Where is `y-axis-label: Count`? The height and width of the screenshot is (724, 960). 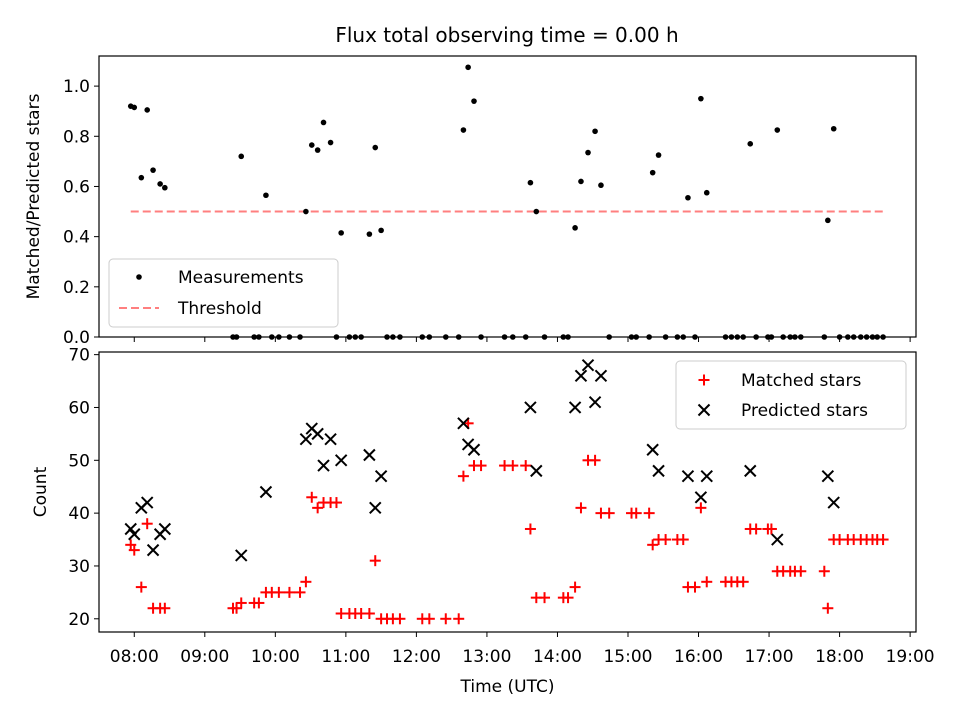
y-axis-label: Count is located at coordinates (41, 491).